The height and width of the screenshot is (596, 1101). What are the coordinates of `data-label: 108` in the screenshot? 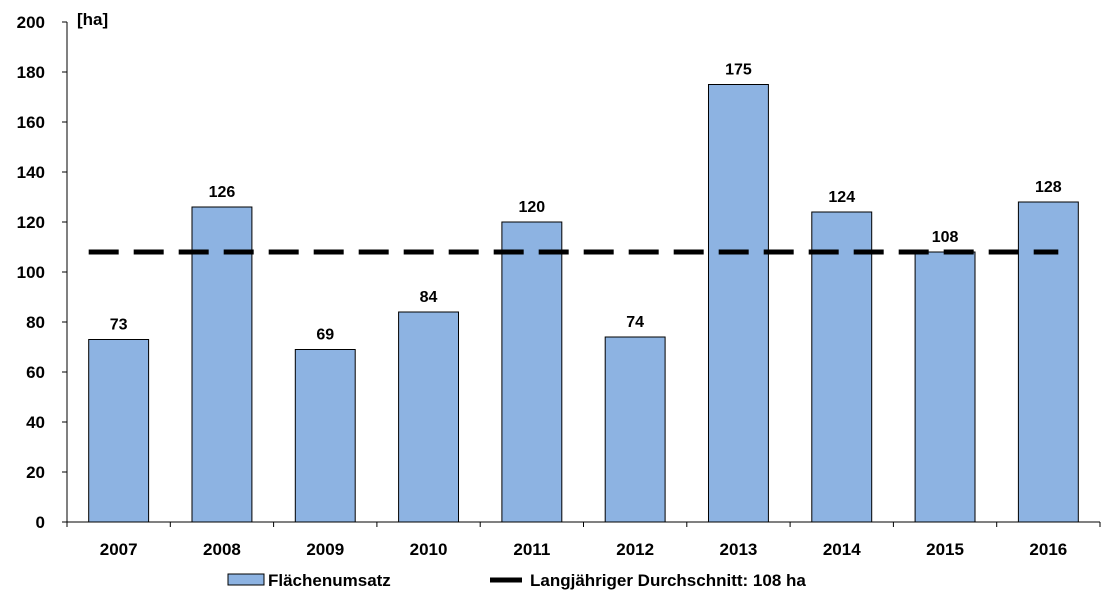 It's located at (945, 237).